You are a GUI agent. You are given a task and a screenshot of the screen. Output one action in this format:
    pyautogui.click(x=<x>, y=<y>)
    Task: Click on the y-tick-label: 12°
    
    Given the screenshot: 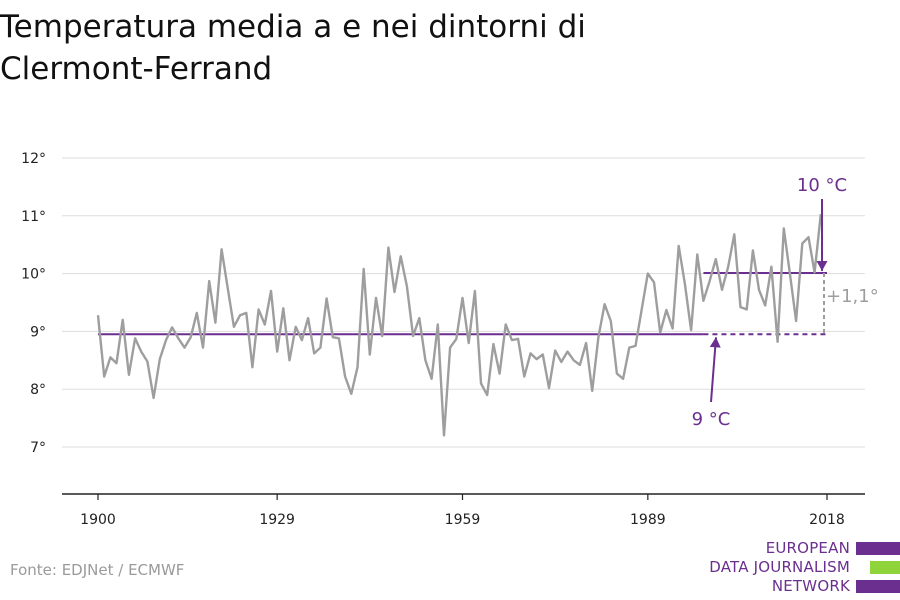 What is the action you would take?
    pyautogui.click(x=33, y=159)
    